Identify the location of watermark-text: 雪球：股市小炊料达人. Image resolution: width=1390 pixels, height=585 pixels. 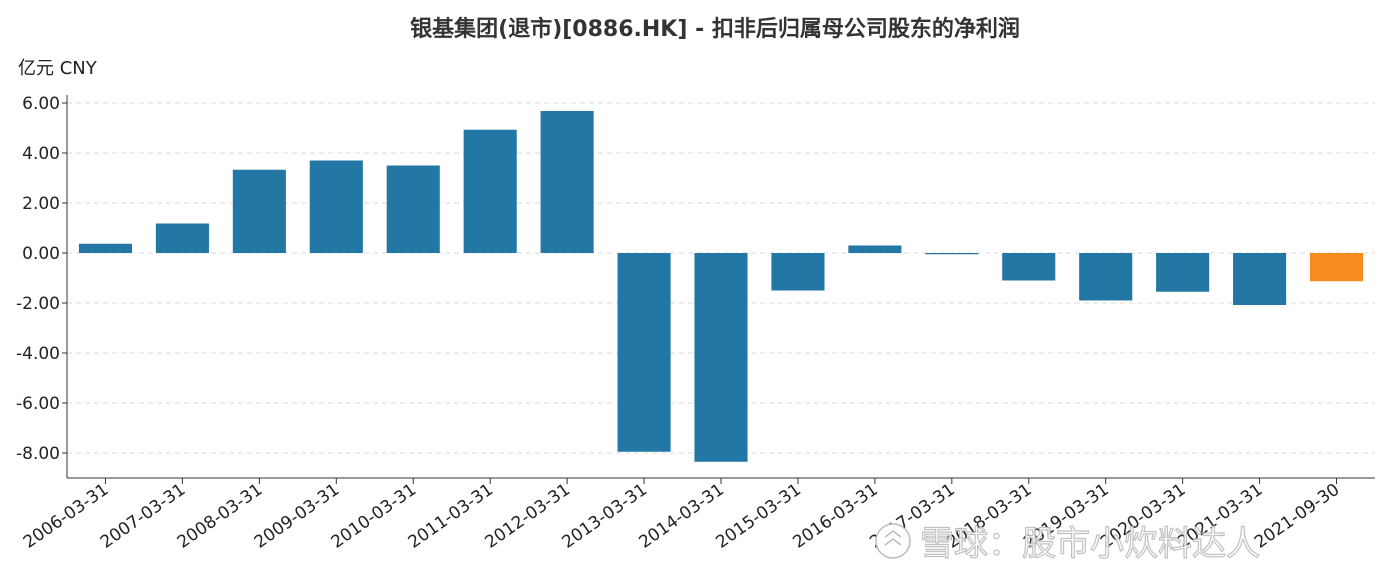
(1090, 544).